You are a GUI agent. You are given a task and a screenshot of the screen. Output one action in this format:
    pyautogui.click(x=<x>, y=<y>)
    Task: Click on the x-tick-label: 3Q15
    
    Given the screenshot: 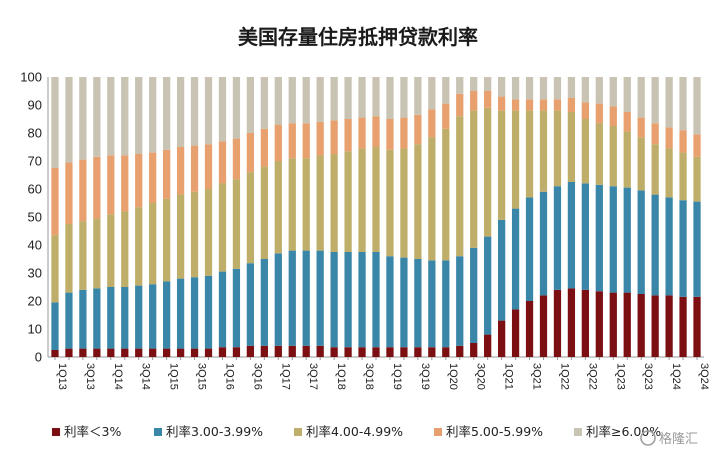 What is the action you would take?
    pyautogui.click(x=202, y=376)
    